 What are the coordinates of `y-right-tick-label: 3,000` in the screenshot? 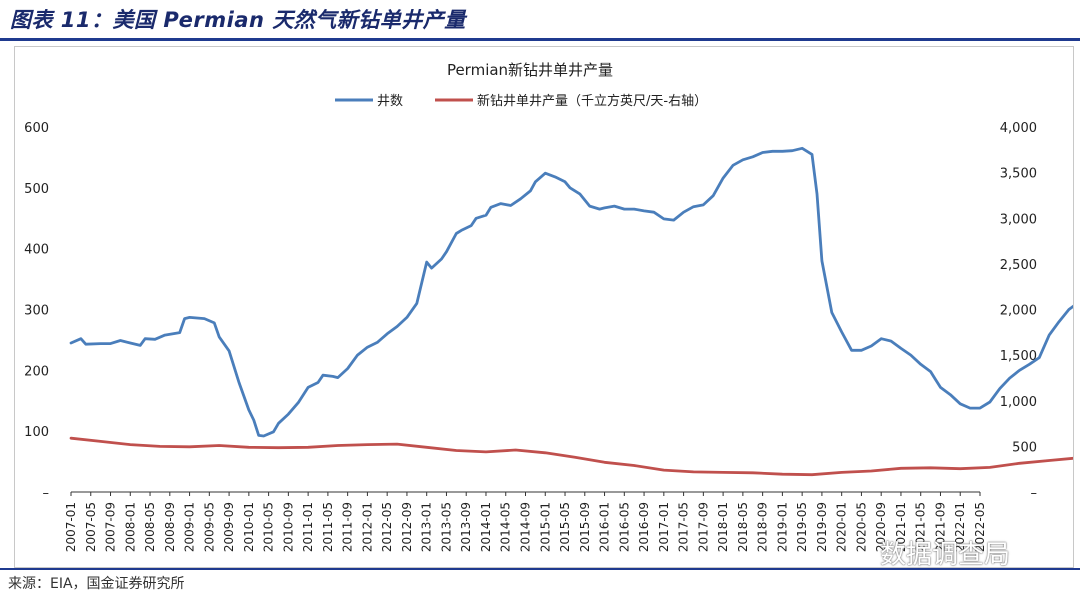 It's located at (1018, 219).